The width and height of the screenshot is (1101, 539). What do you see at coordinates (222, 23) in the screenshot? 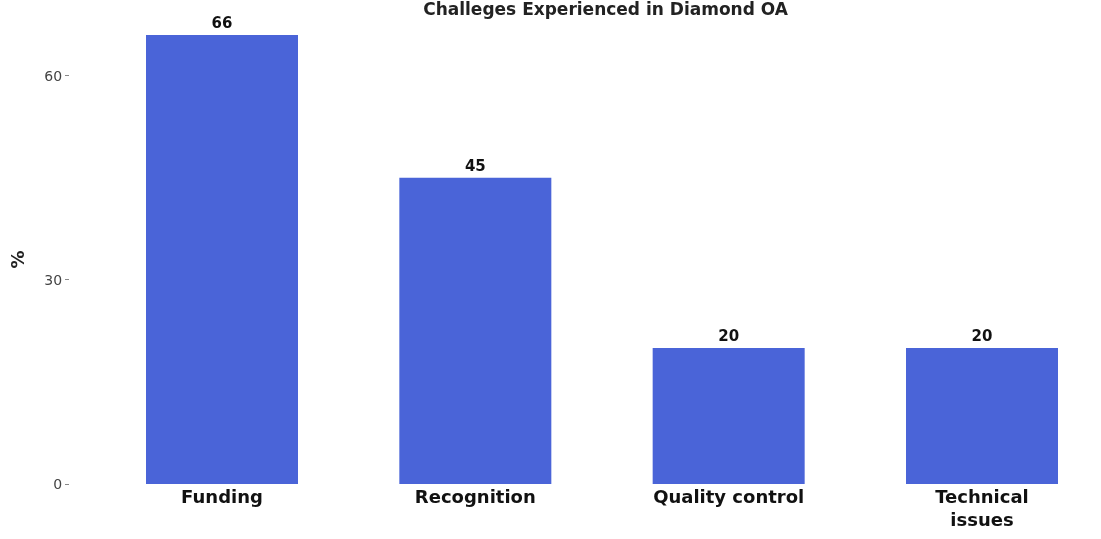
I see `data-label: 66` at bounding box center [222, 23].